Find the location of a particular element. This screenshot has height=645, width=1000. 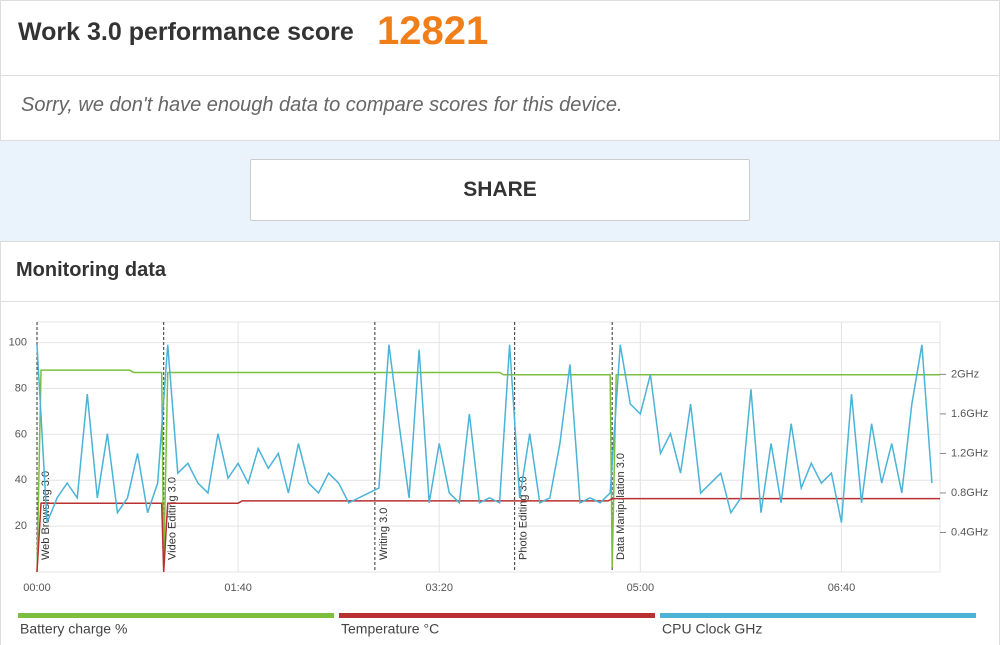

y-tick-label: 20 is located at coordinates (21, 526).